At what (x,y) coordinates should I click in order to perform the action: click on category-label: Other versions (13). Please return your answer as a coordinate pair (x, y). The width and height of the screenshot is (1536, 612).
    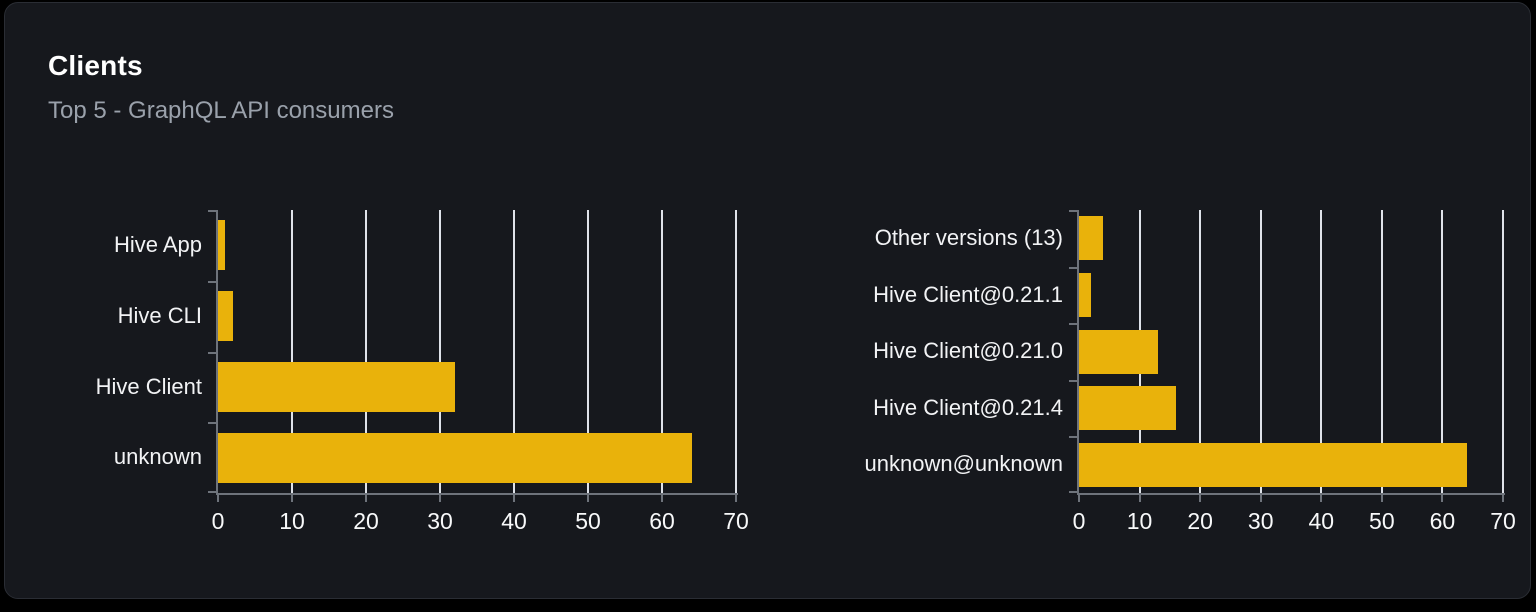
    Looking at the image, I should click on (968, 237).